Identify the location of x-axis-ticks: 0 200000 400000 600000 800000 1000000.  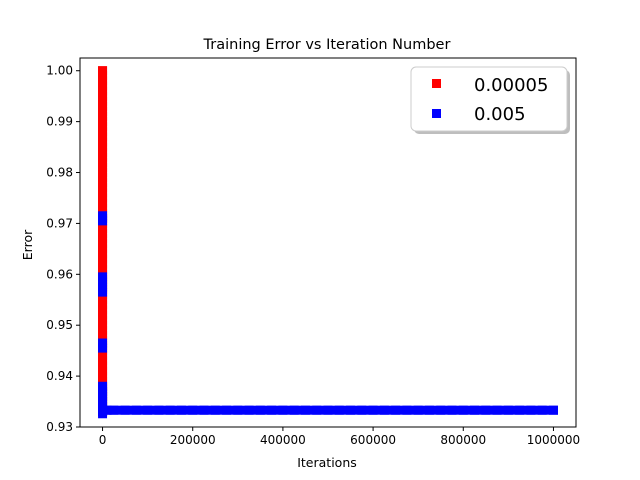
(339, 437).